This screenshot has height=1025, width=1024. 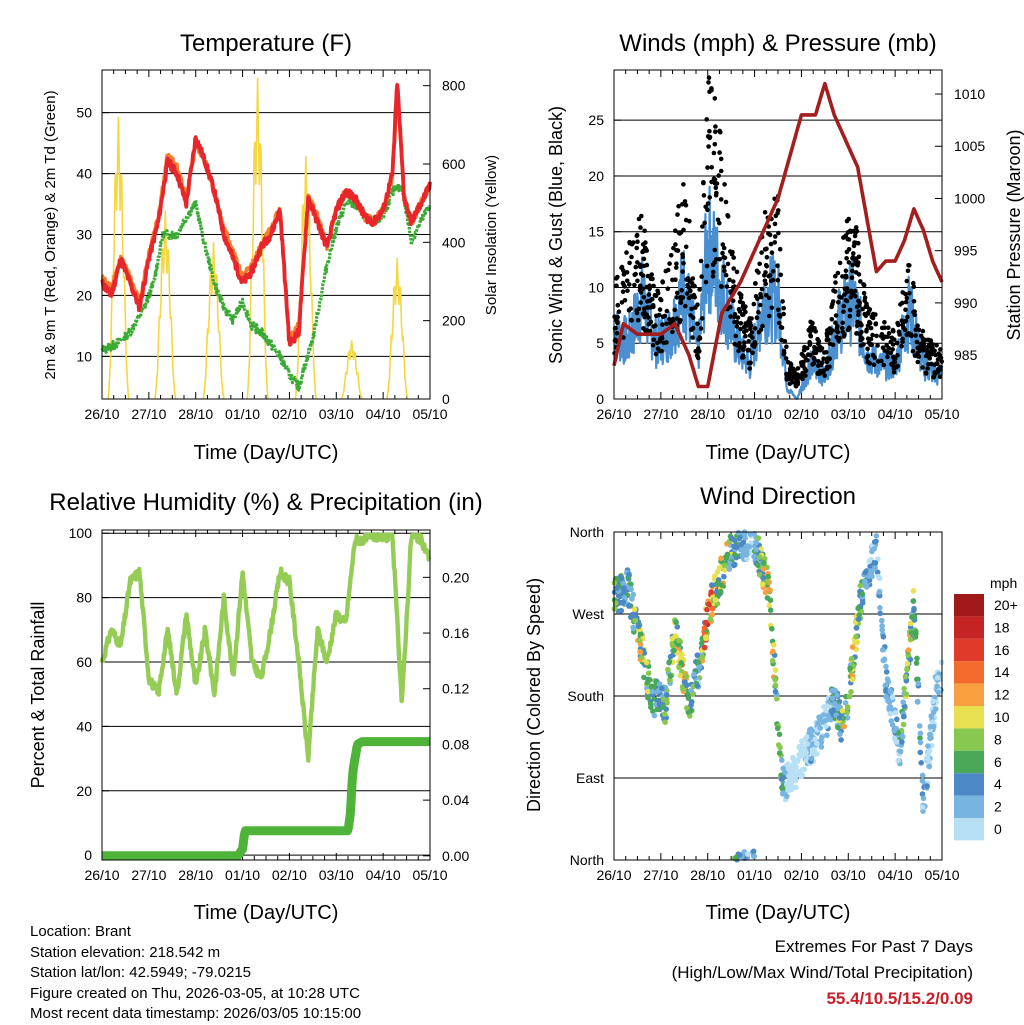 What do you see at coordinates (895, 875) in the screenshot?
I see `x-tick-label: 04/10` at bounding box center [895, 875].